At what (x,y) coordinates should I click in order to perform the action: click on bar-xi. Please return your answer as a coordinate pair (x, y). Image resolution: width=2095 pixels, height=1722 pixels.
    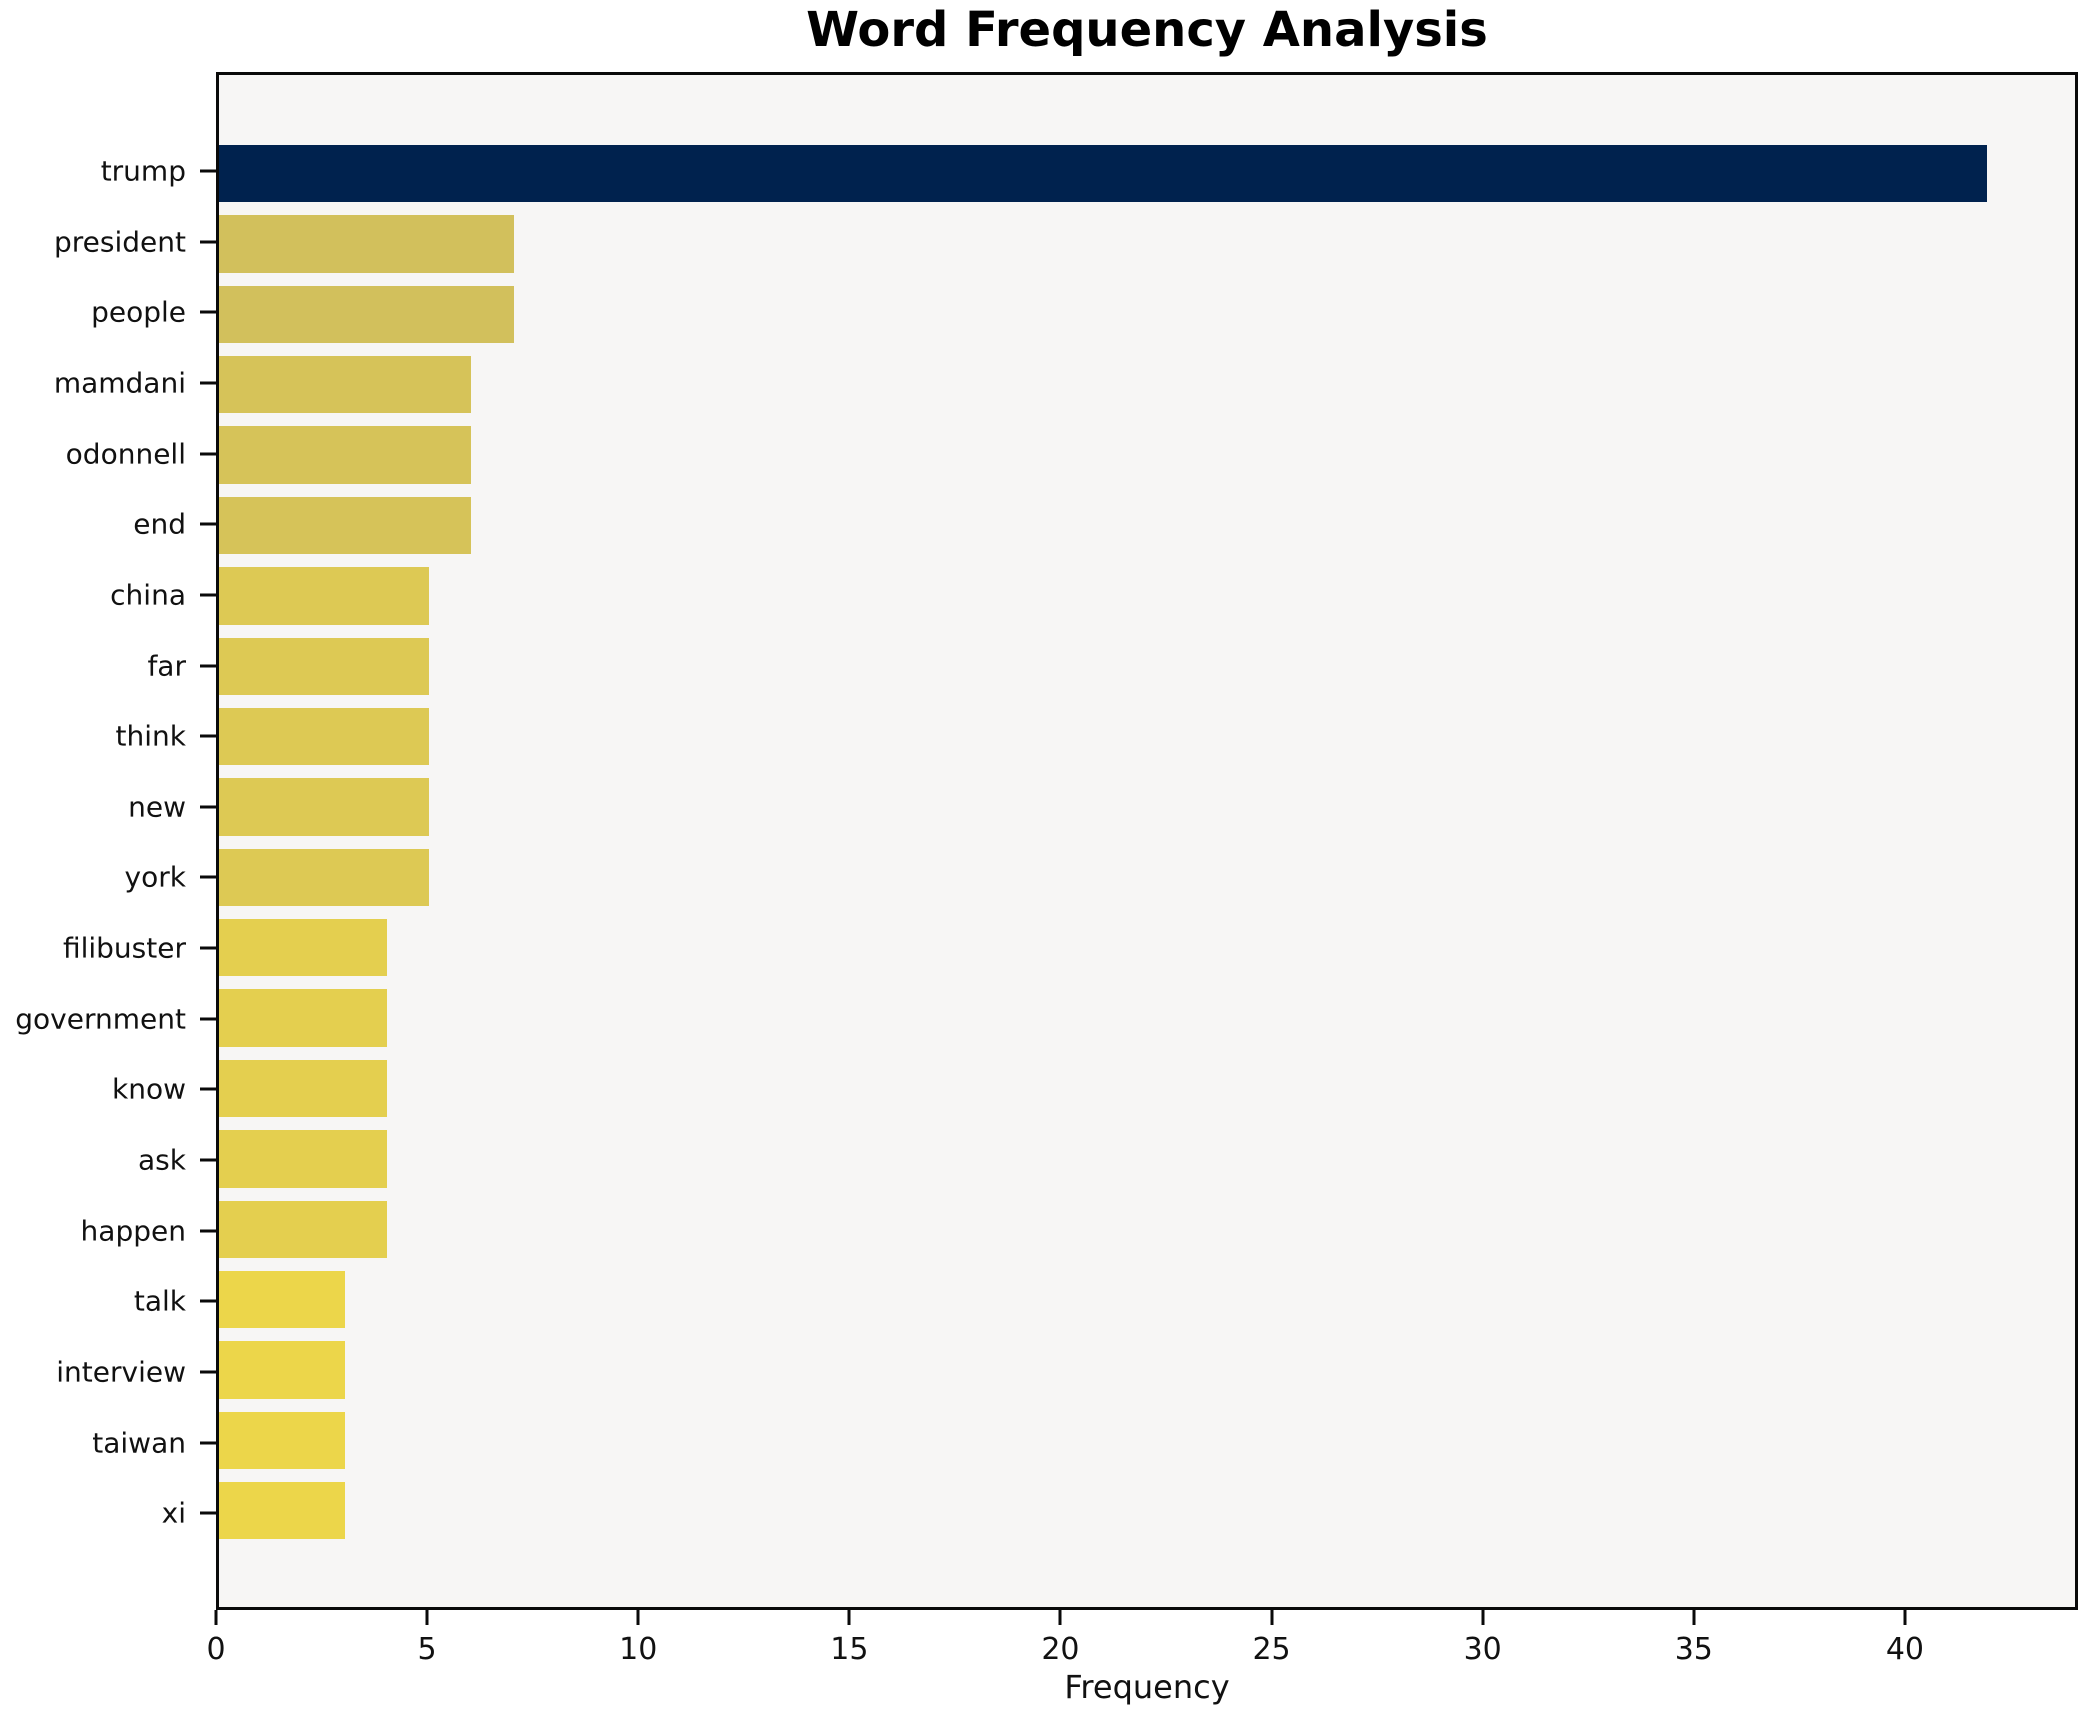
    Looking at the image, I should click on (282, 1511).